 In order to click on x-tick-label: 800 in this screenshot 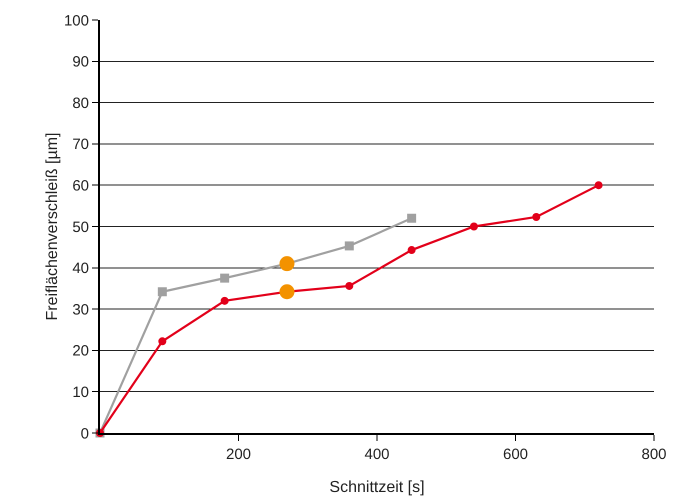, I will do `click(654, 454)`.